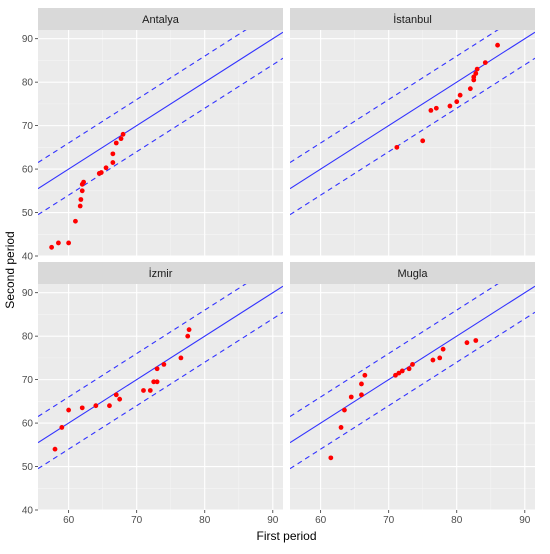  I want to click on facet-title: İzmir, so click(161, 273).